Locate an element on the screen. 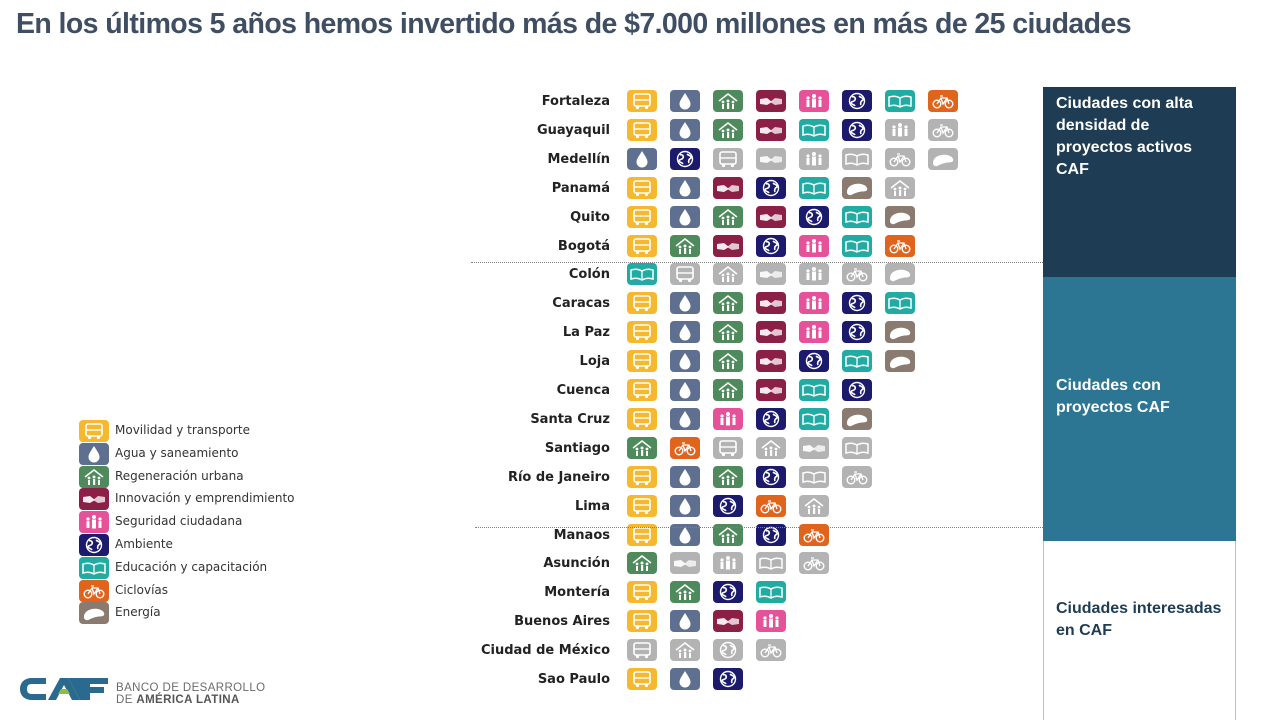 The image size is (1280, 720). logo-text-line2-bold: AMÉRICA LATINA is located at coordinates (188, 700).